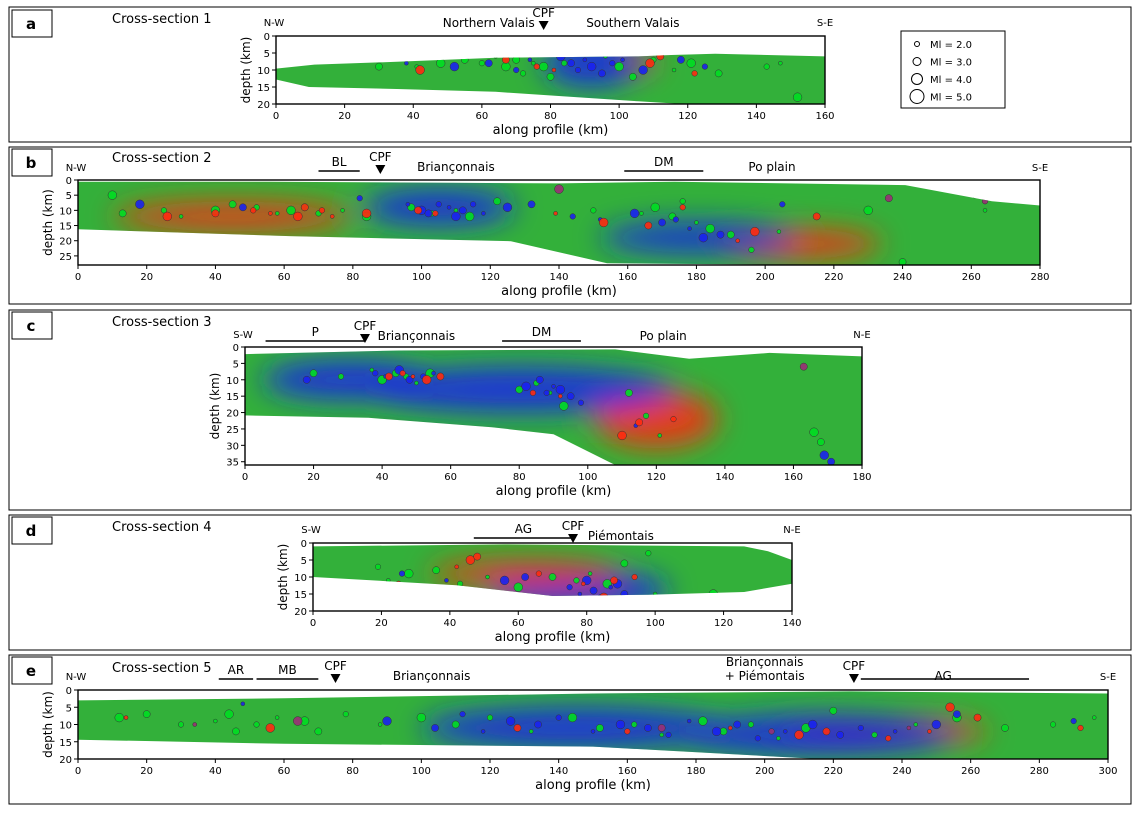  What do you see at coordinates (311, 530) in the screenshot?
I see `profile-start-label: S-W` at bounding box center [311, 530].